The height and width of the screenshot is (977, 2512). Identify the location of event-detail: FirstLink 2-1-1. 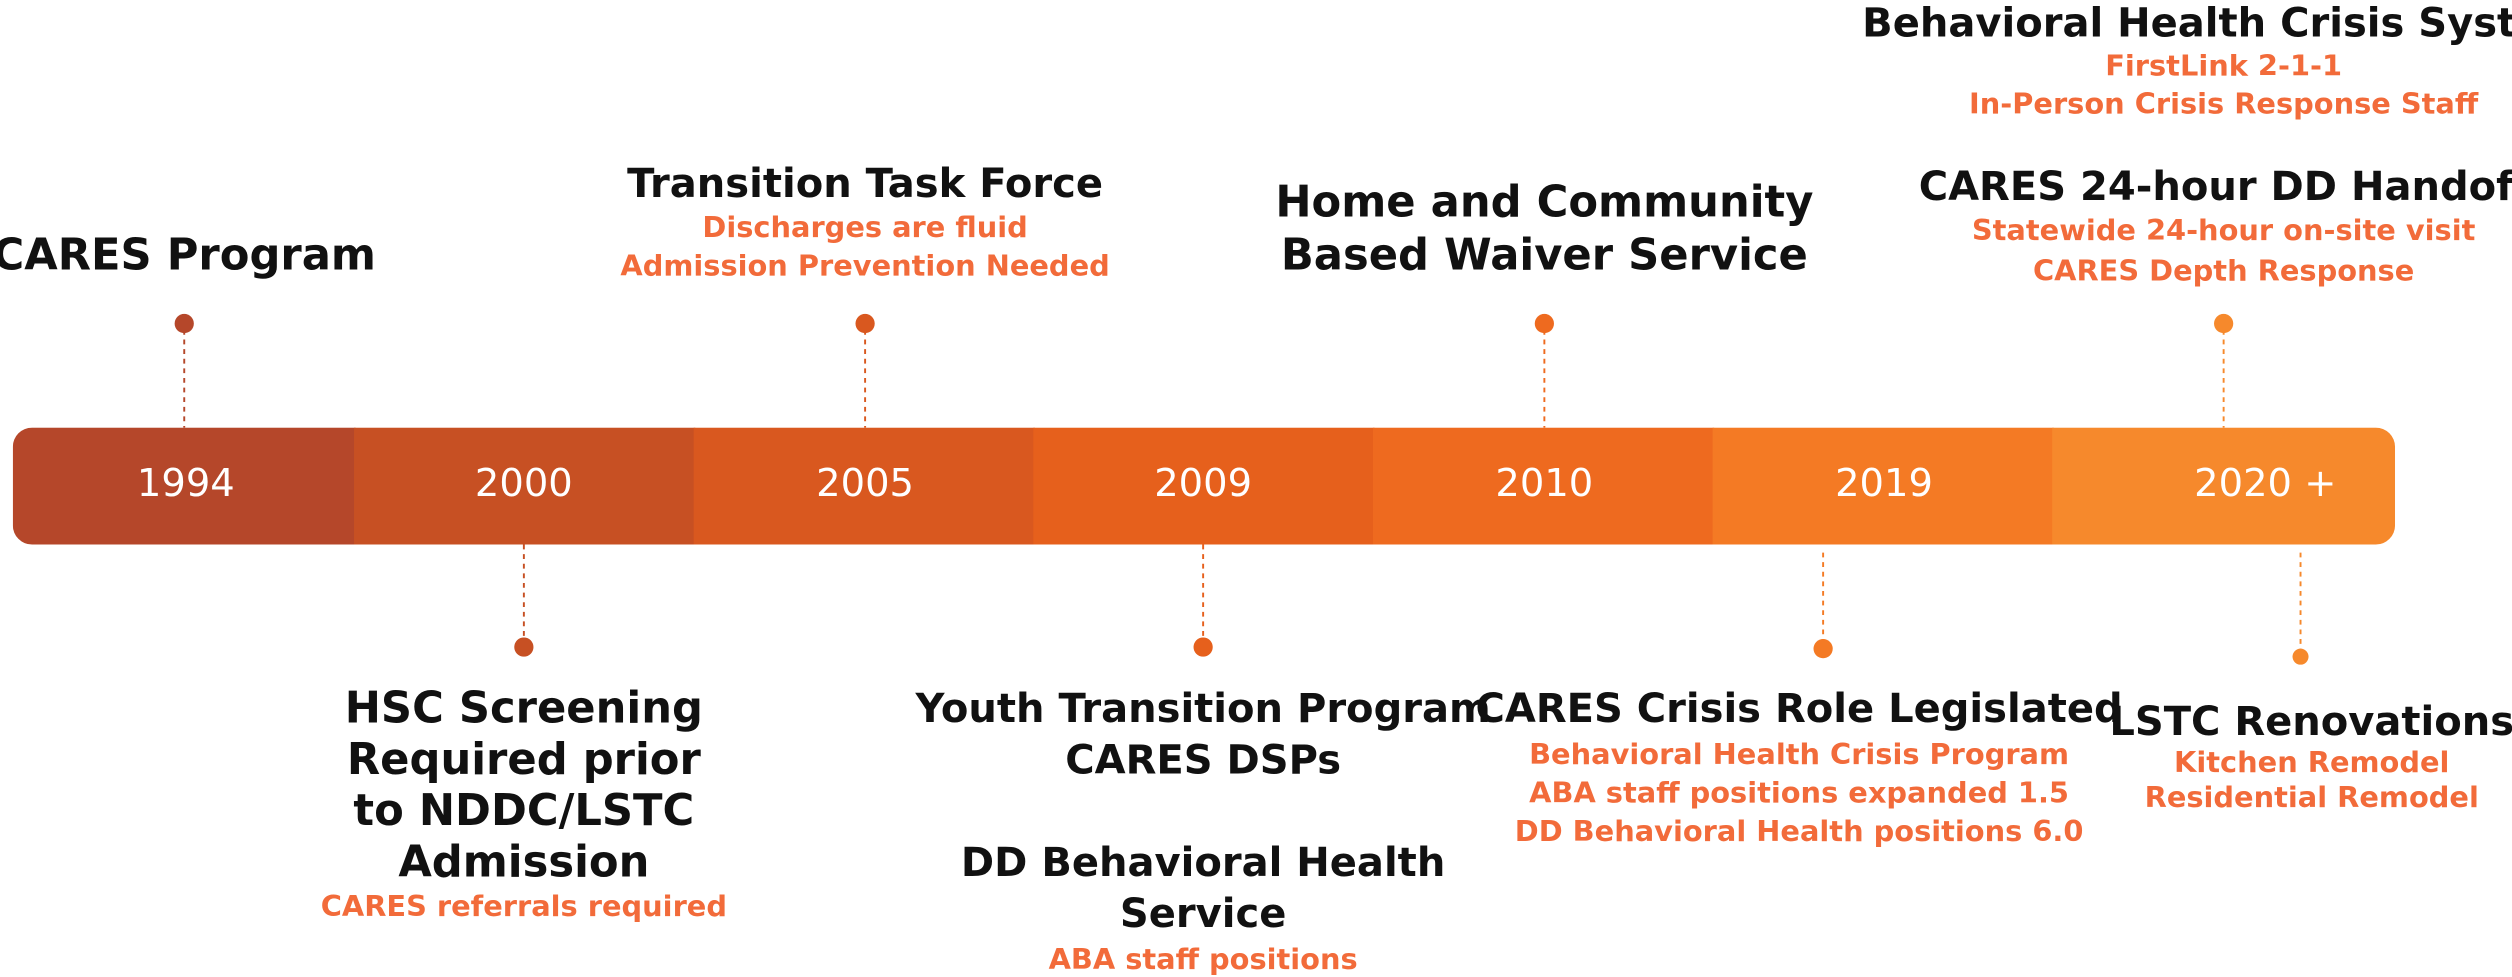
(2223, 65).